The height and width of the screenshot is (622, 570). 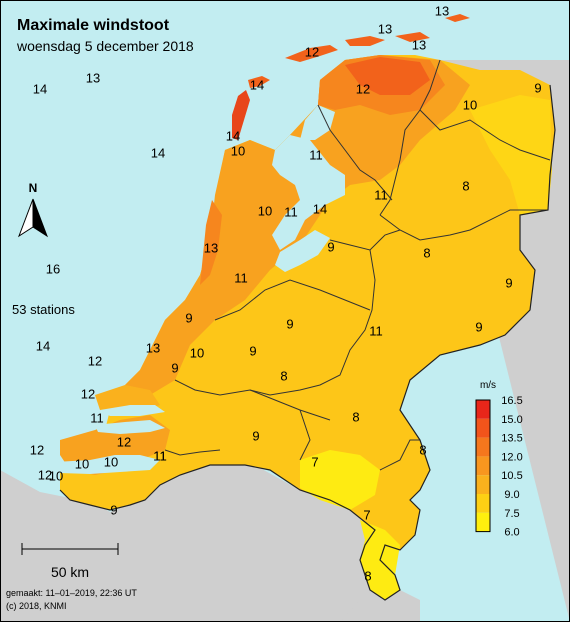 I want to click on legend-tick-label: 16.5, so click(x=511, y=401).